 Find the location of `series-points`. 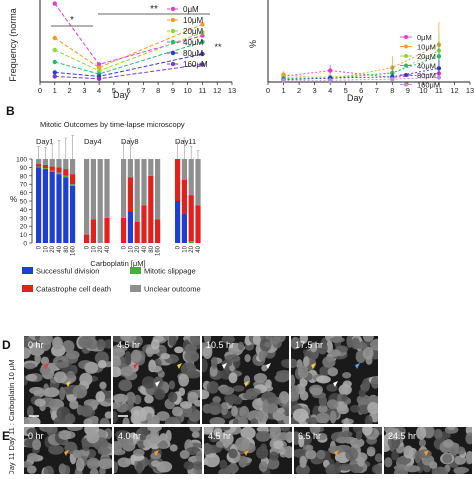

series-points is located at coordinates (361, 52).